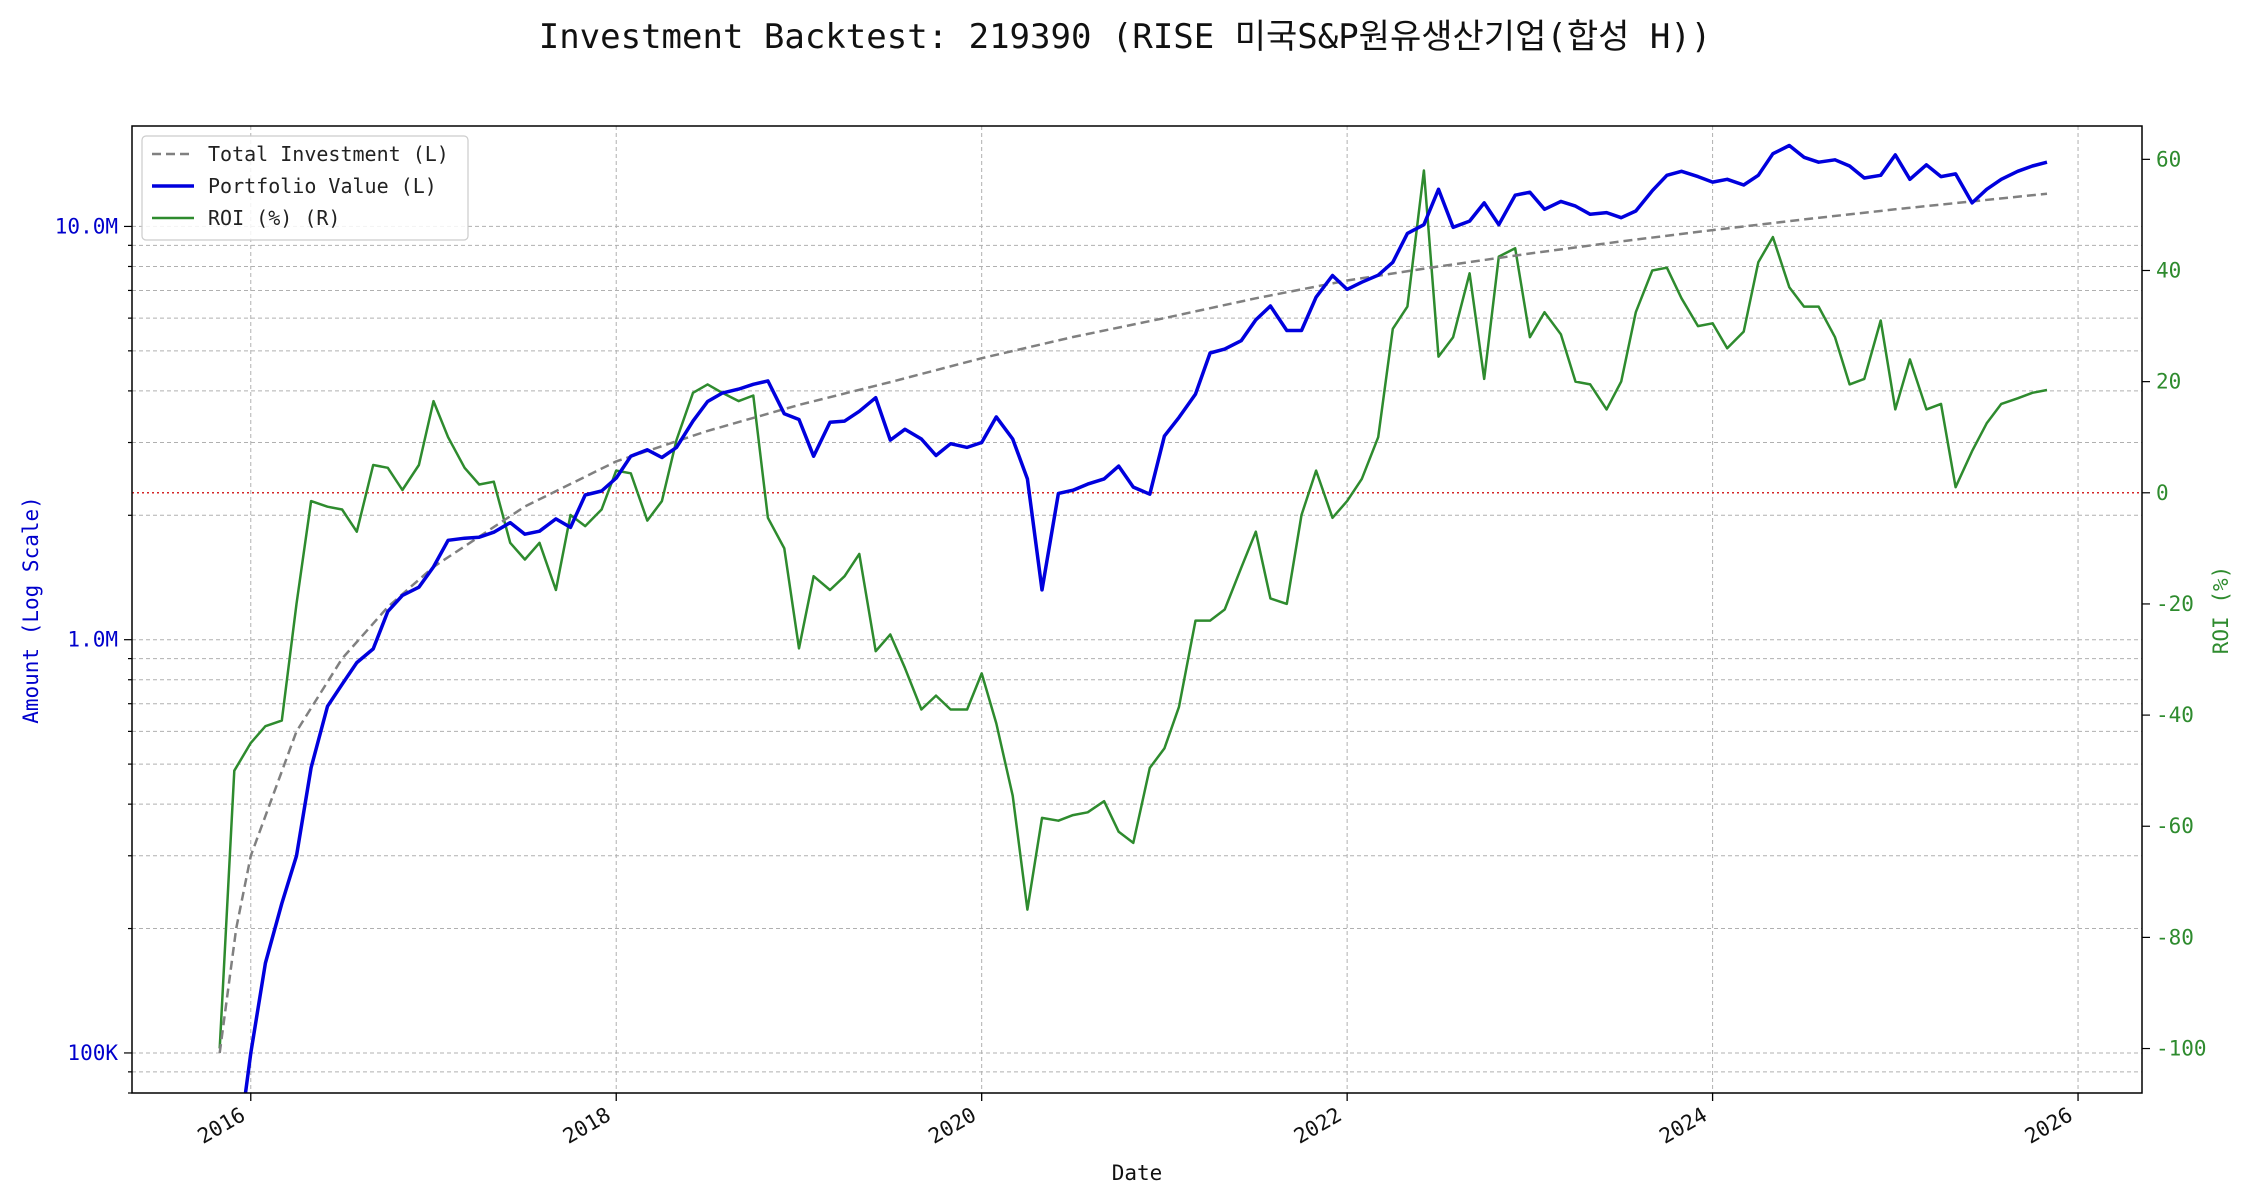  What do you see at coordinates (92, 1053) in the screenshot?
I see `left-tick-label: 100K` at bounding box center [92, 1053].